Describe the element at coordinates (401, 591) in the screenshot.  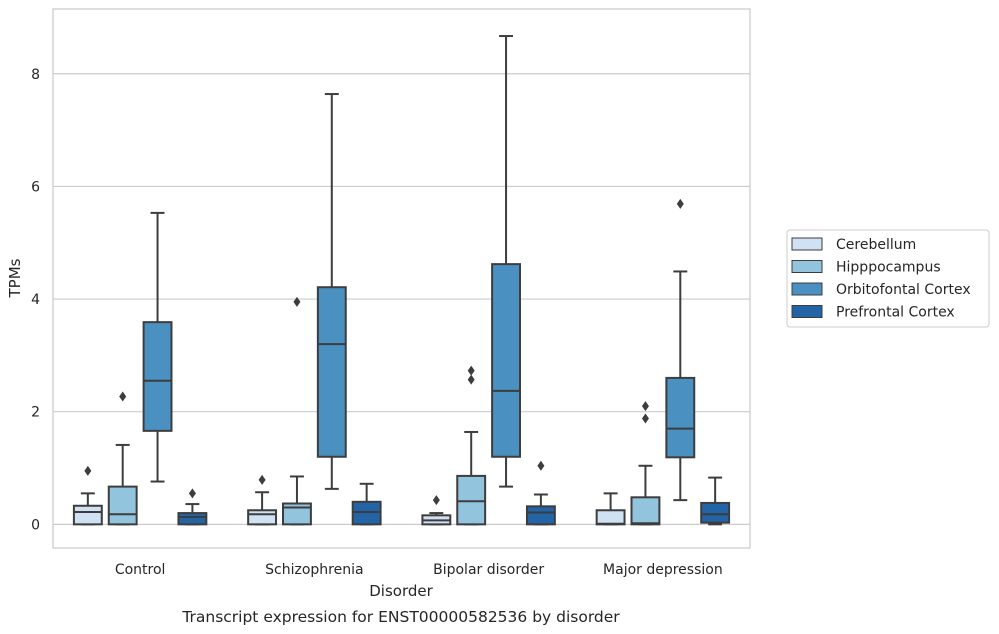
I see `x-axis-label: Disorder` at that location.